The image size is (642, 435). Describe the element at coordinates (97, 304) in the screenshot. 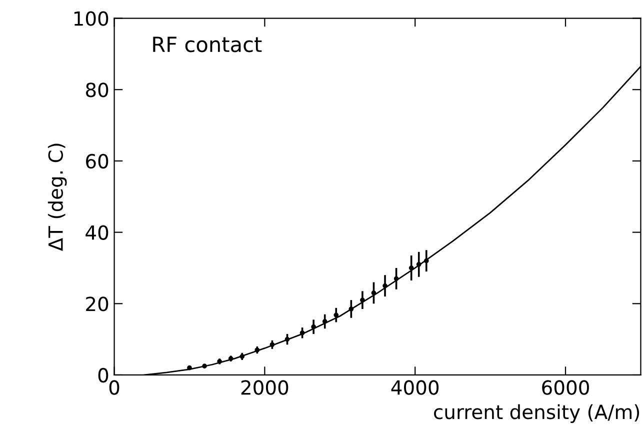

I see `y-tick-label: 20` at that location.